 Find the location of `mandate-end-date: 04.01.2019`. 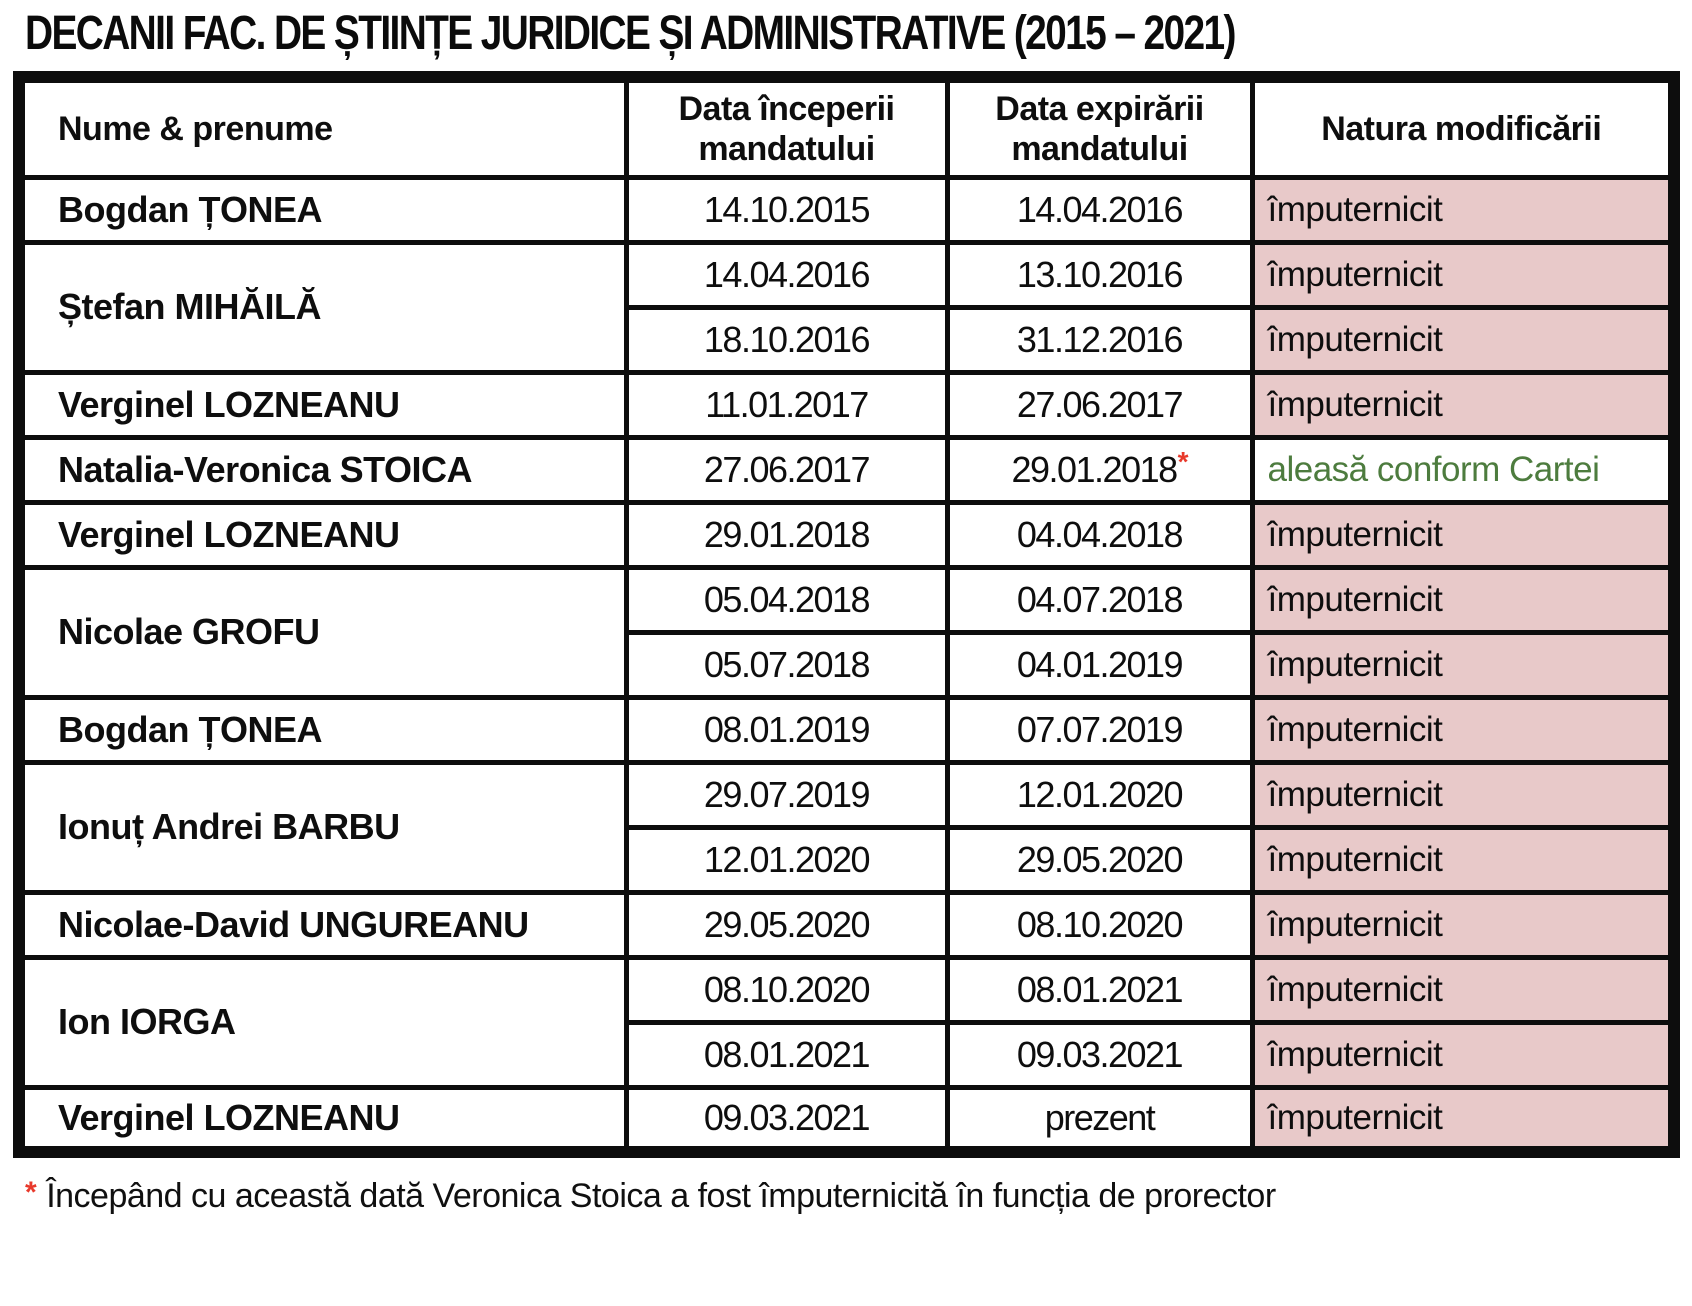

mandate-end-date: 04.01.2019 is located at coordinates (1100, 664).